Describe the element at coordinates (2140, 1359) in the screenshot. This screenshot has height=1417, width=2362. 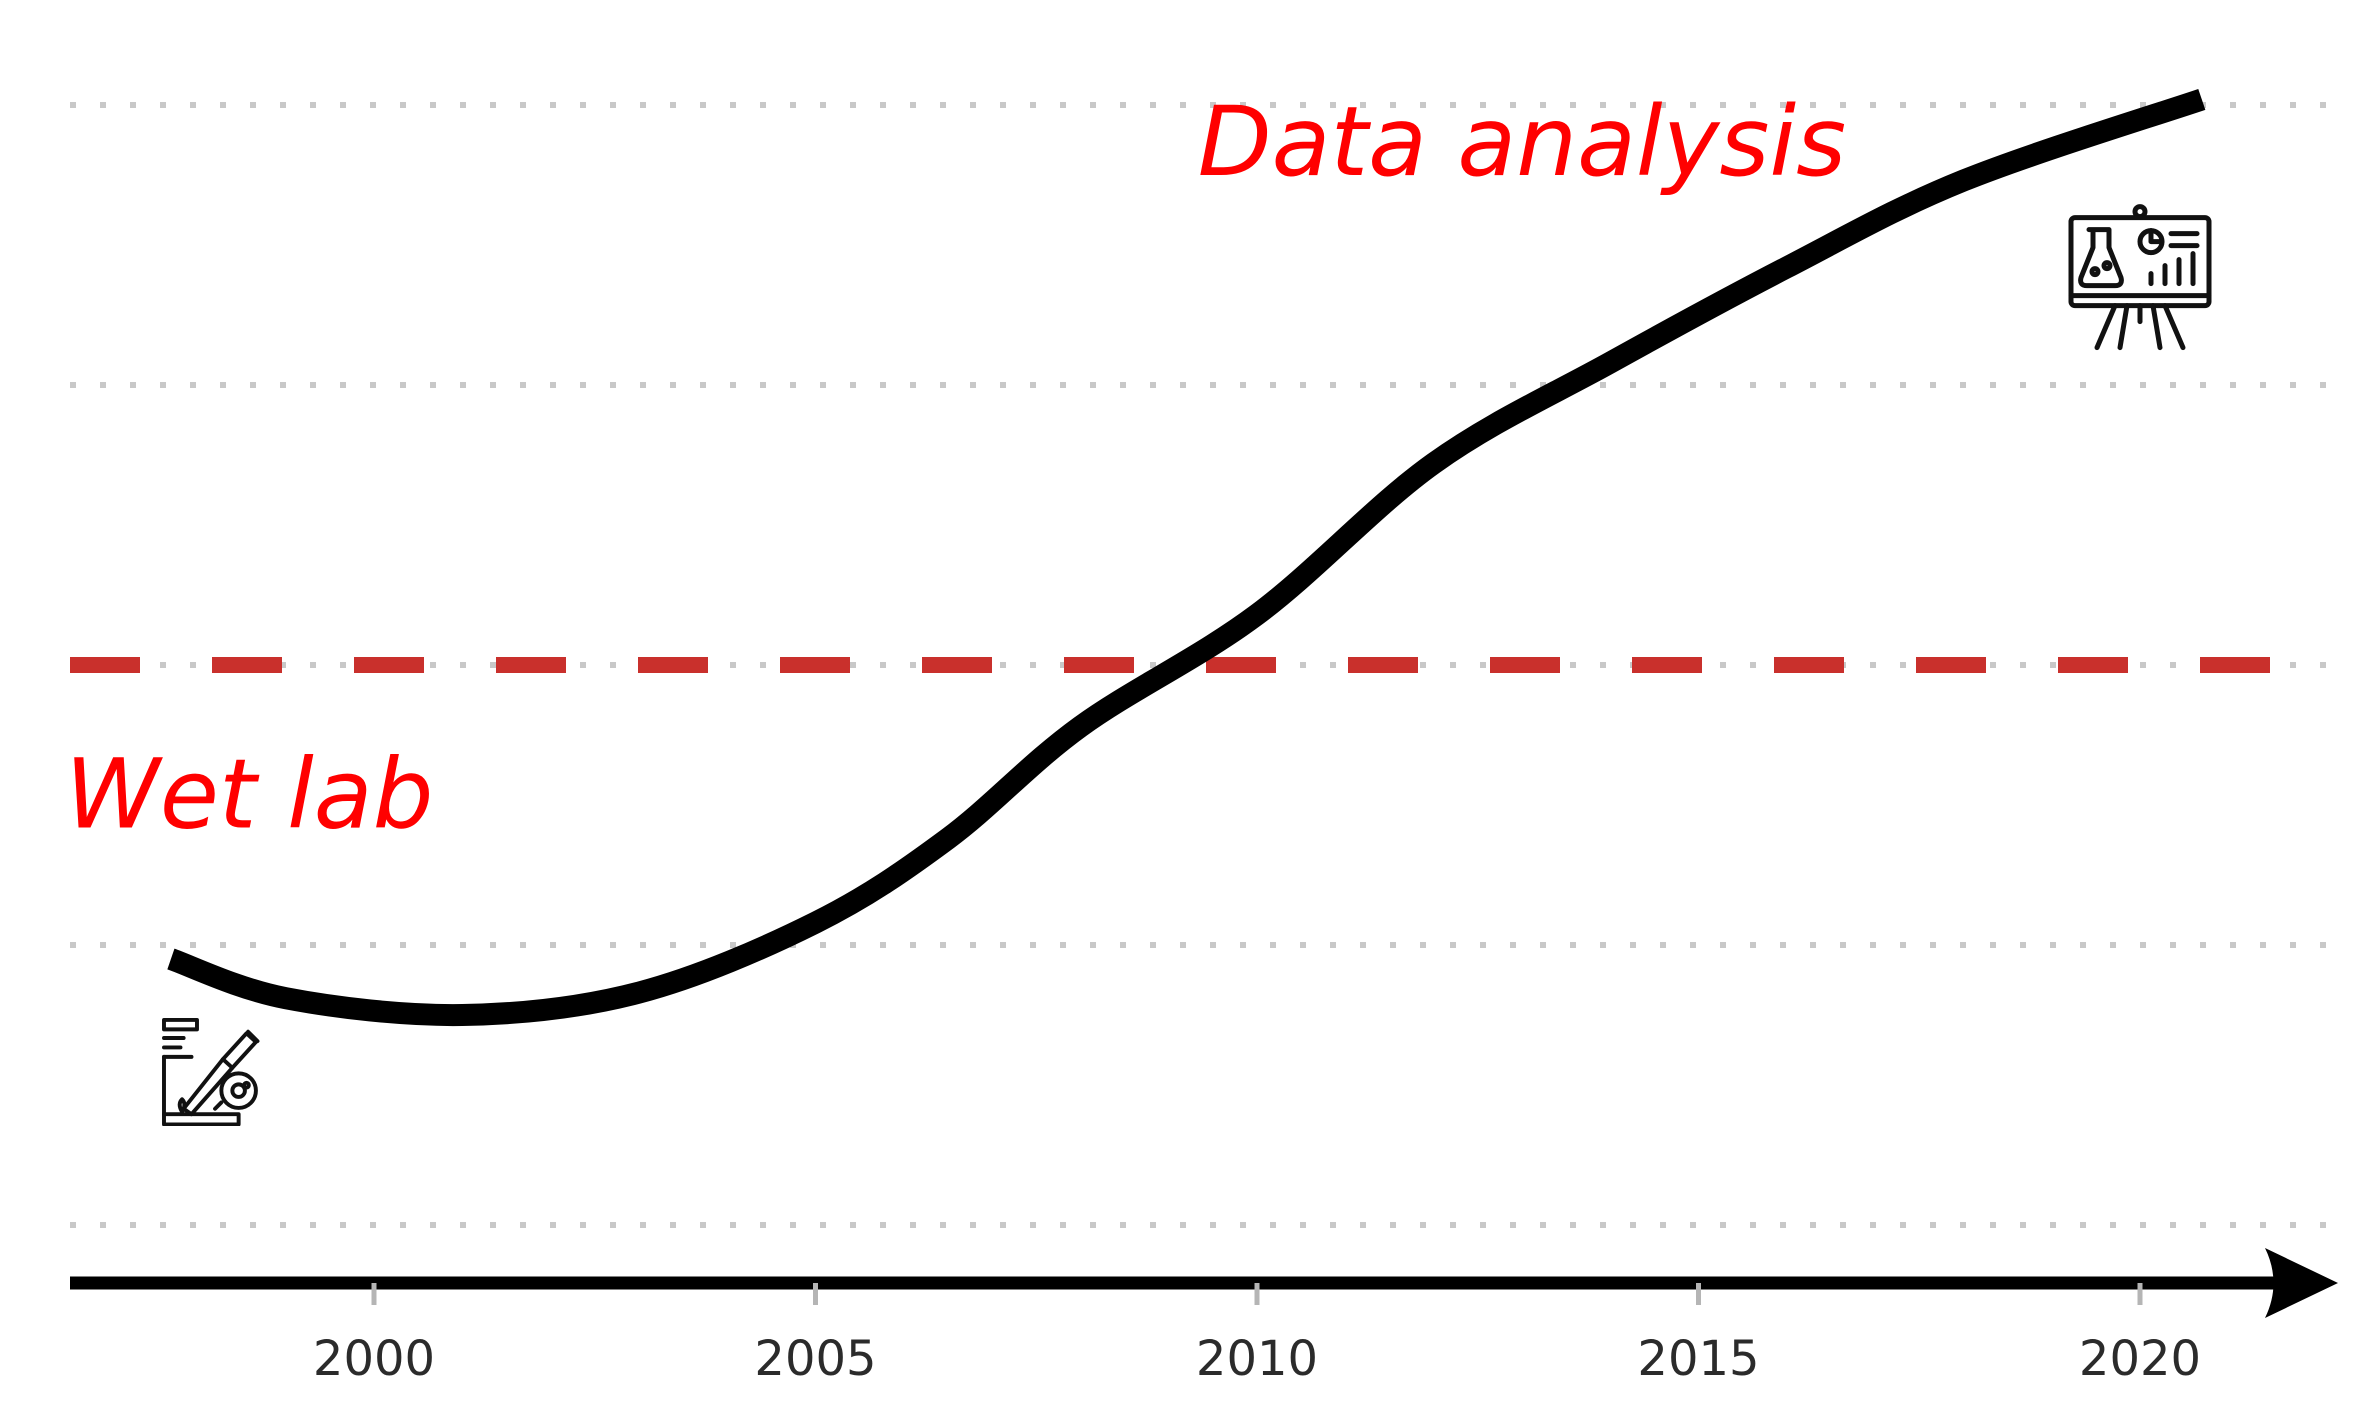
I see `x-tick-label: 2020` at that location.